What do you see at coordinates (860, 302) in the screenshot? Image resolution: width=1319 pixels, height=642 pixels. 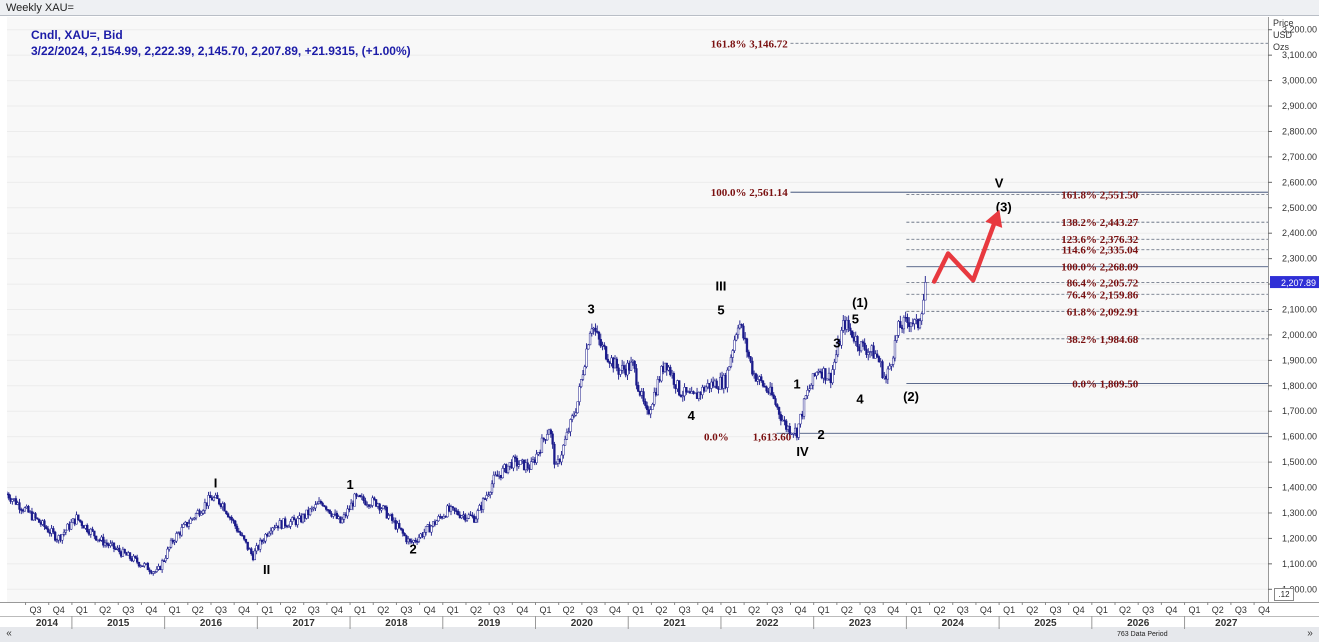 I see `wave-label: (1)` at bounding box center [860, 302].